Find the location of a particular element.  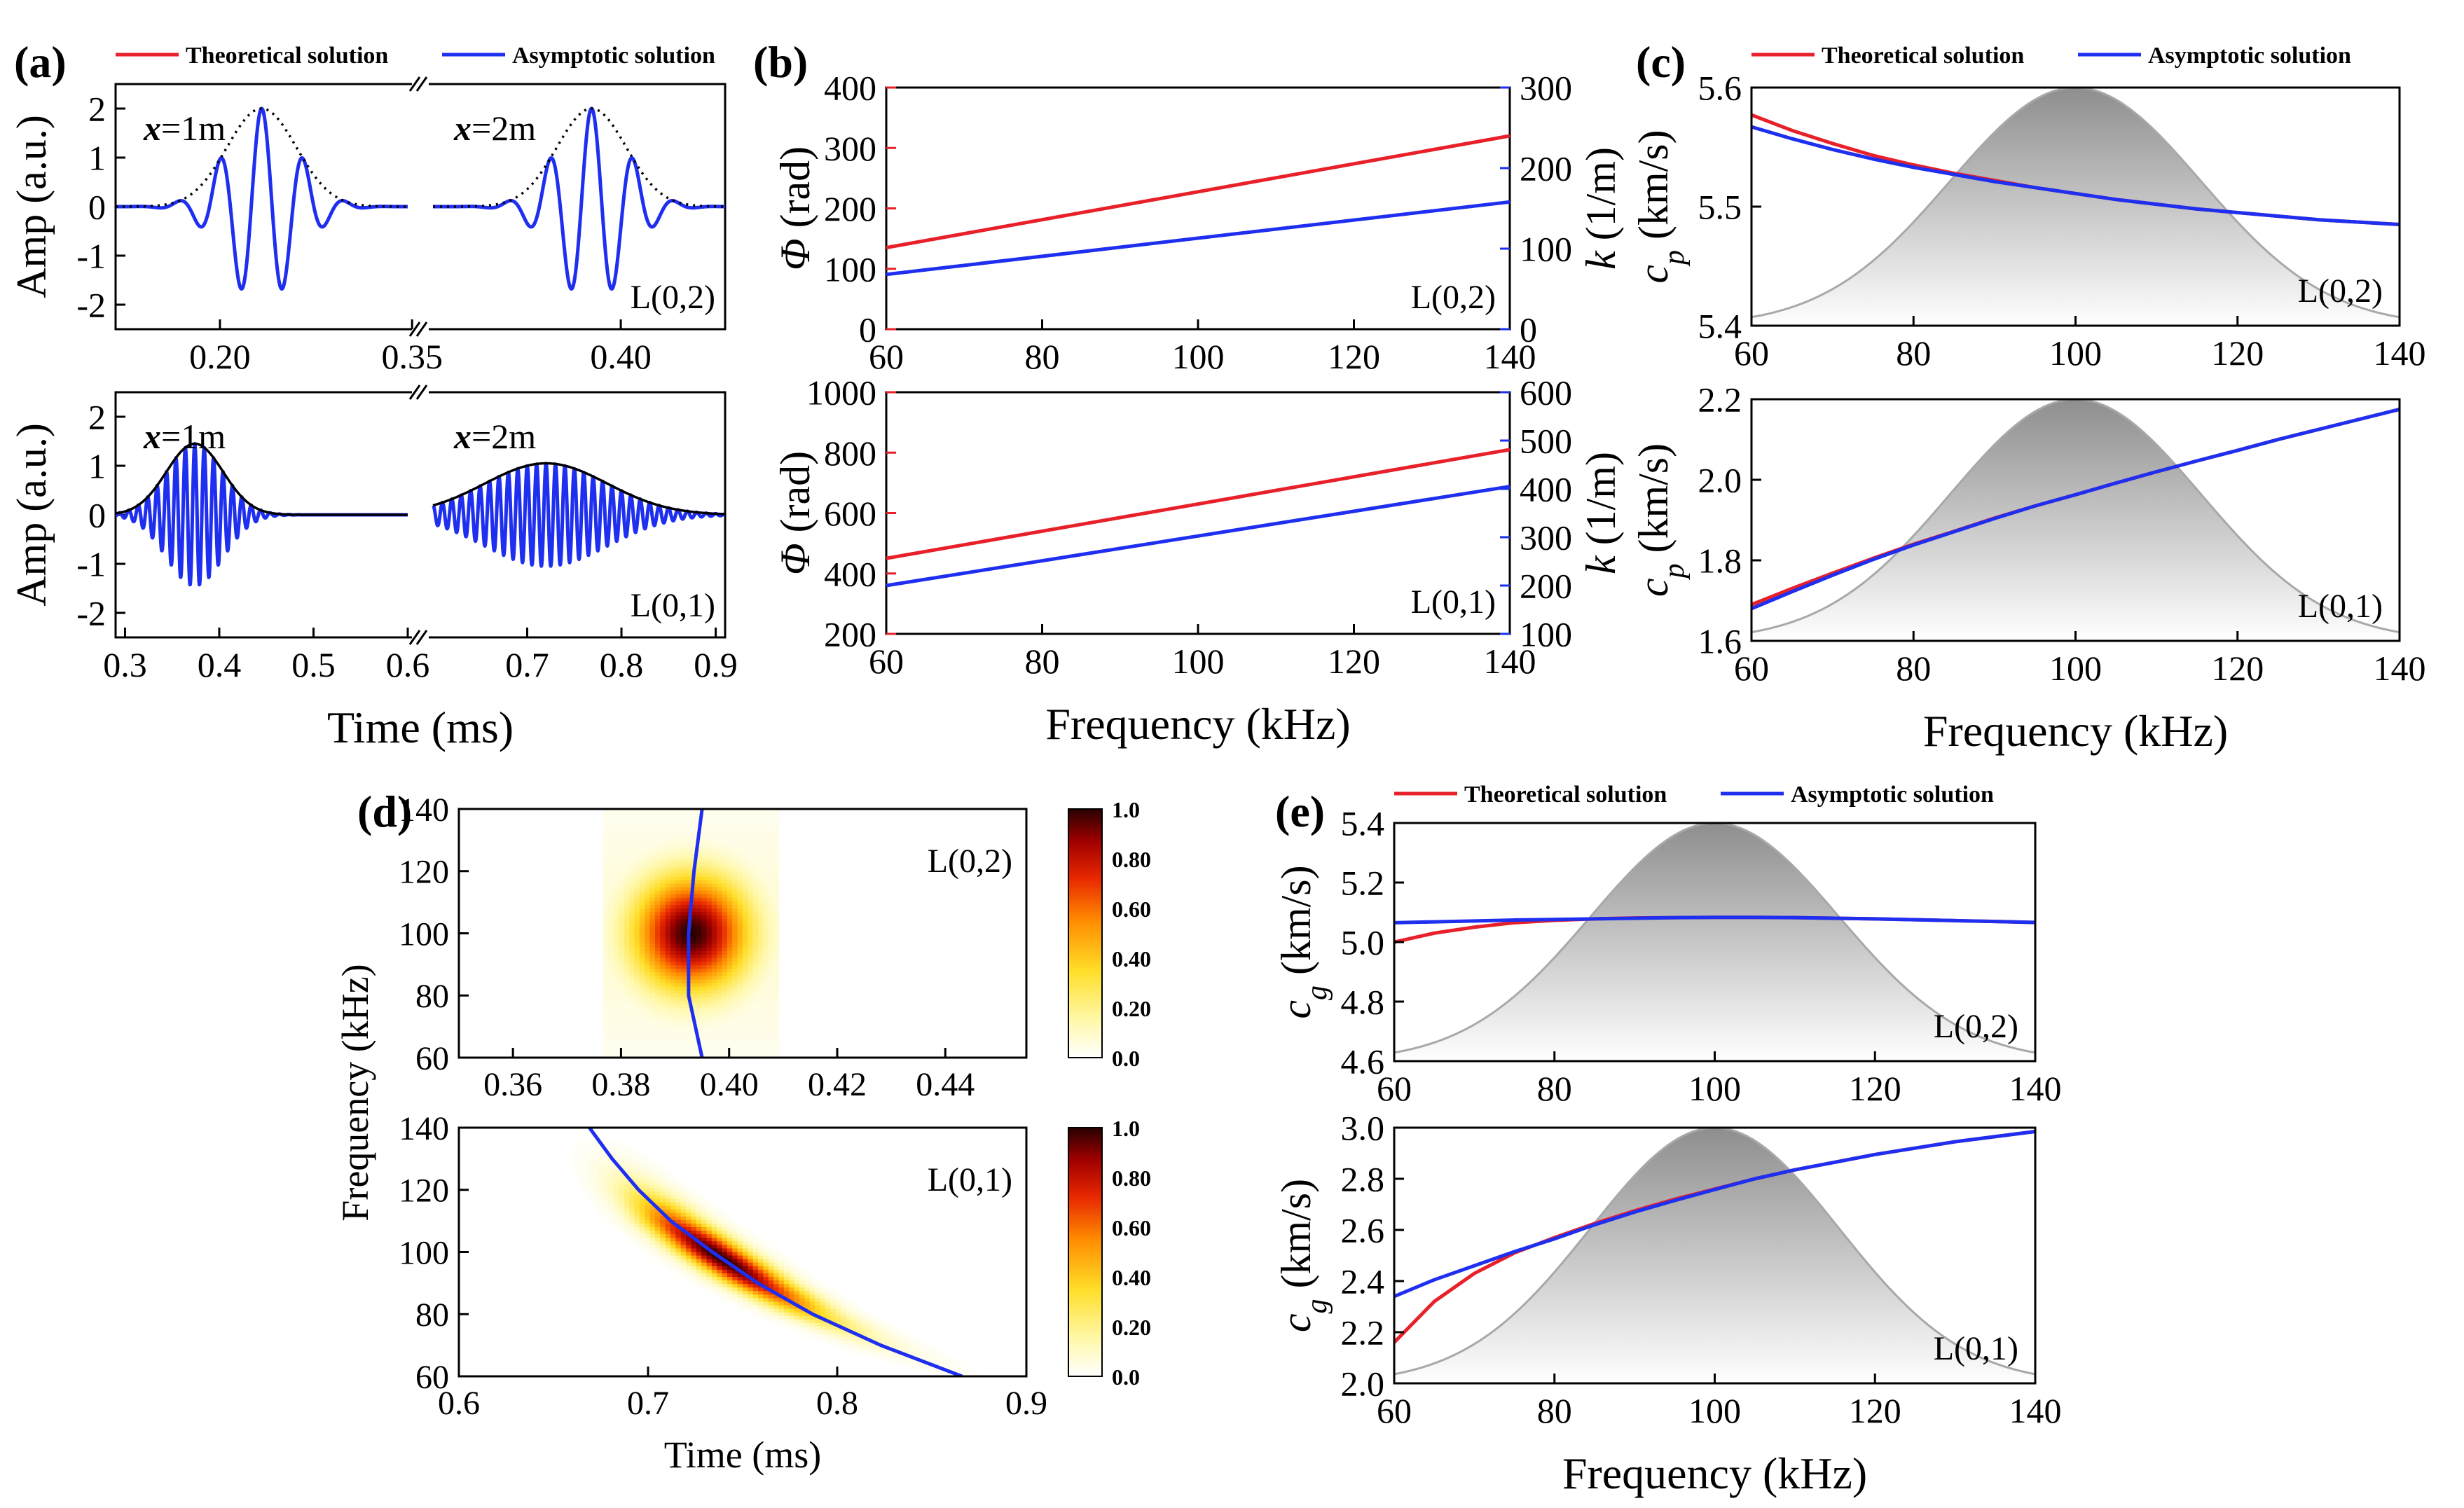

envelope-curve is located at coordinates (578, 157).